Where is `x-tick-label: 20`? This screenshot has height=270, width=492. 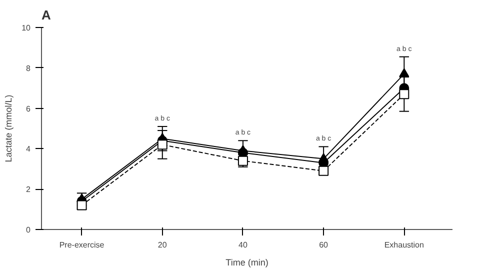 x-tick-label: 20 is located at coordinates (163, 245).